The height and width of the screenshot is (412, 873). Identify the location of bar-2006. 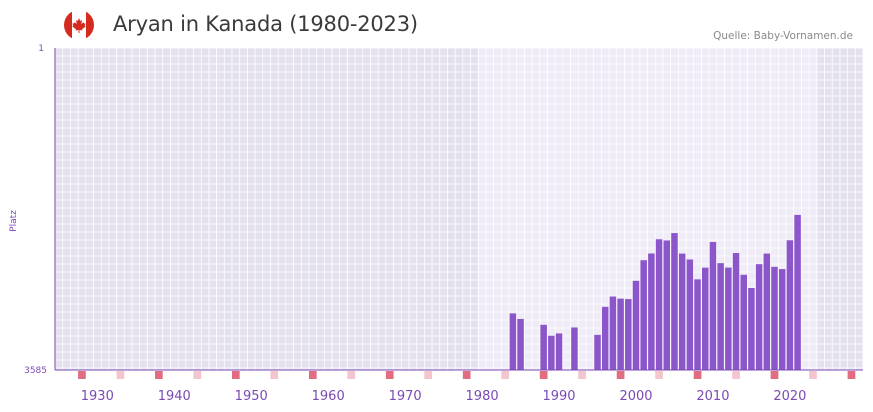
(682, 311).